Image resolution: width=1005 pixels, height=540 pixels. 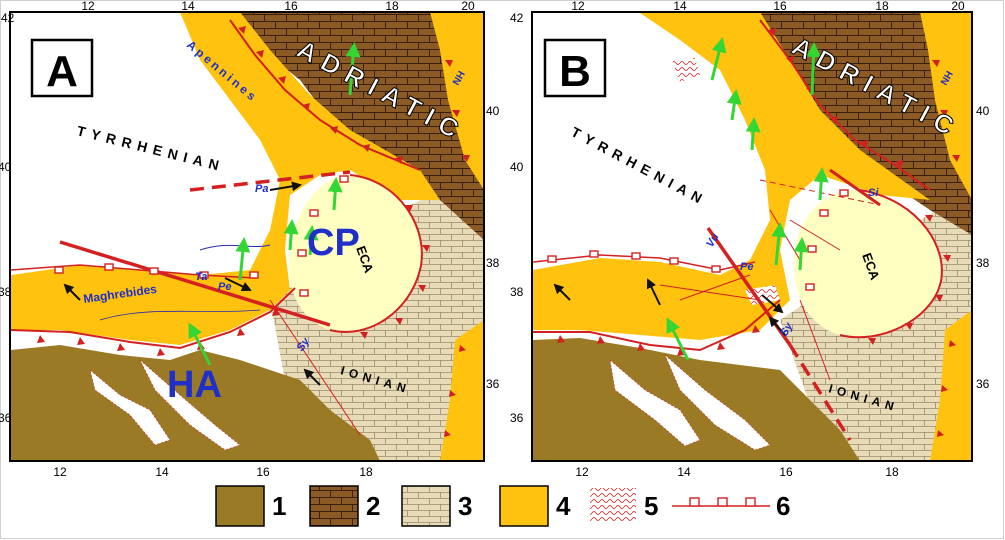 What do you see at coordinates (820, 392) in the screenshot?
I see `fault-vu-dashed` at bounding box center [820, 392].